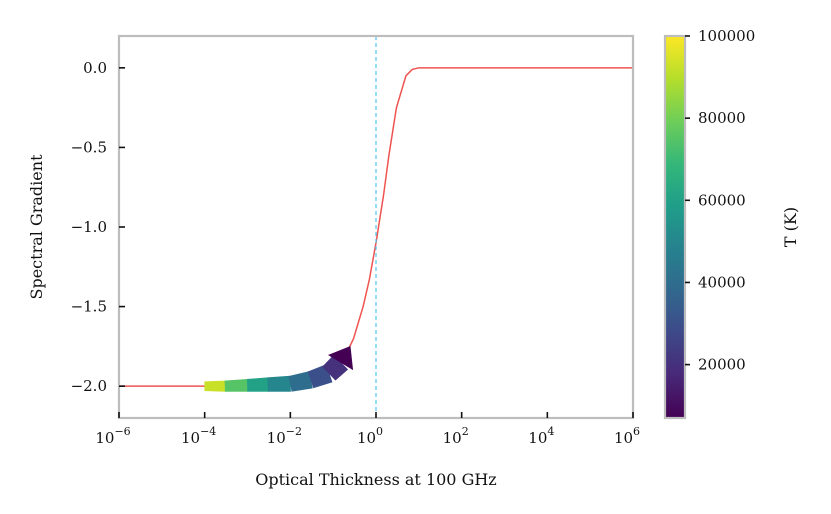 The width and height of the screenshot is (831, 514). What do you see at coordinates (89, 386) in the screenshot?
I see `y-tick-label: −2.0` at bounding box center [89, 386].